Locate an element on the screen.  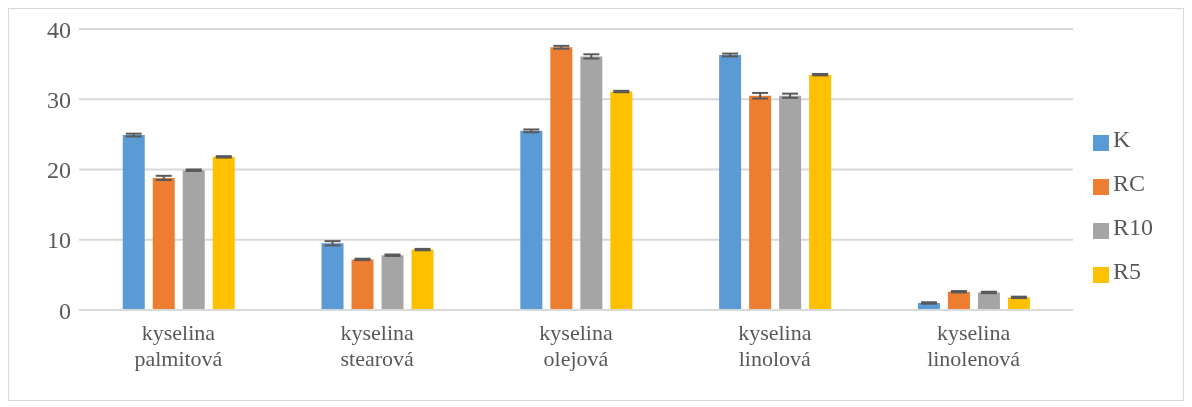
legend-label: K is located at coordinates (1121, 138).